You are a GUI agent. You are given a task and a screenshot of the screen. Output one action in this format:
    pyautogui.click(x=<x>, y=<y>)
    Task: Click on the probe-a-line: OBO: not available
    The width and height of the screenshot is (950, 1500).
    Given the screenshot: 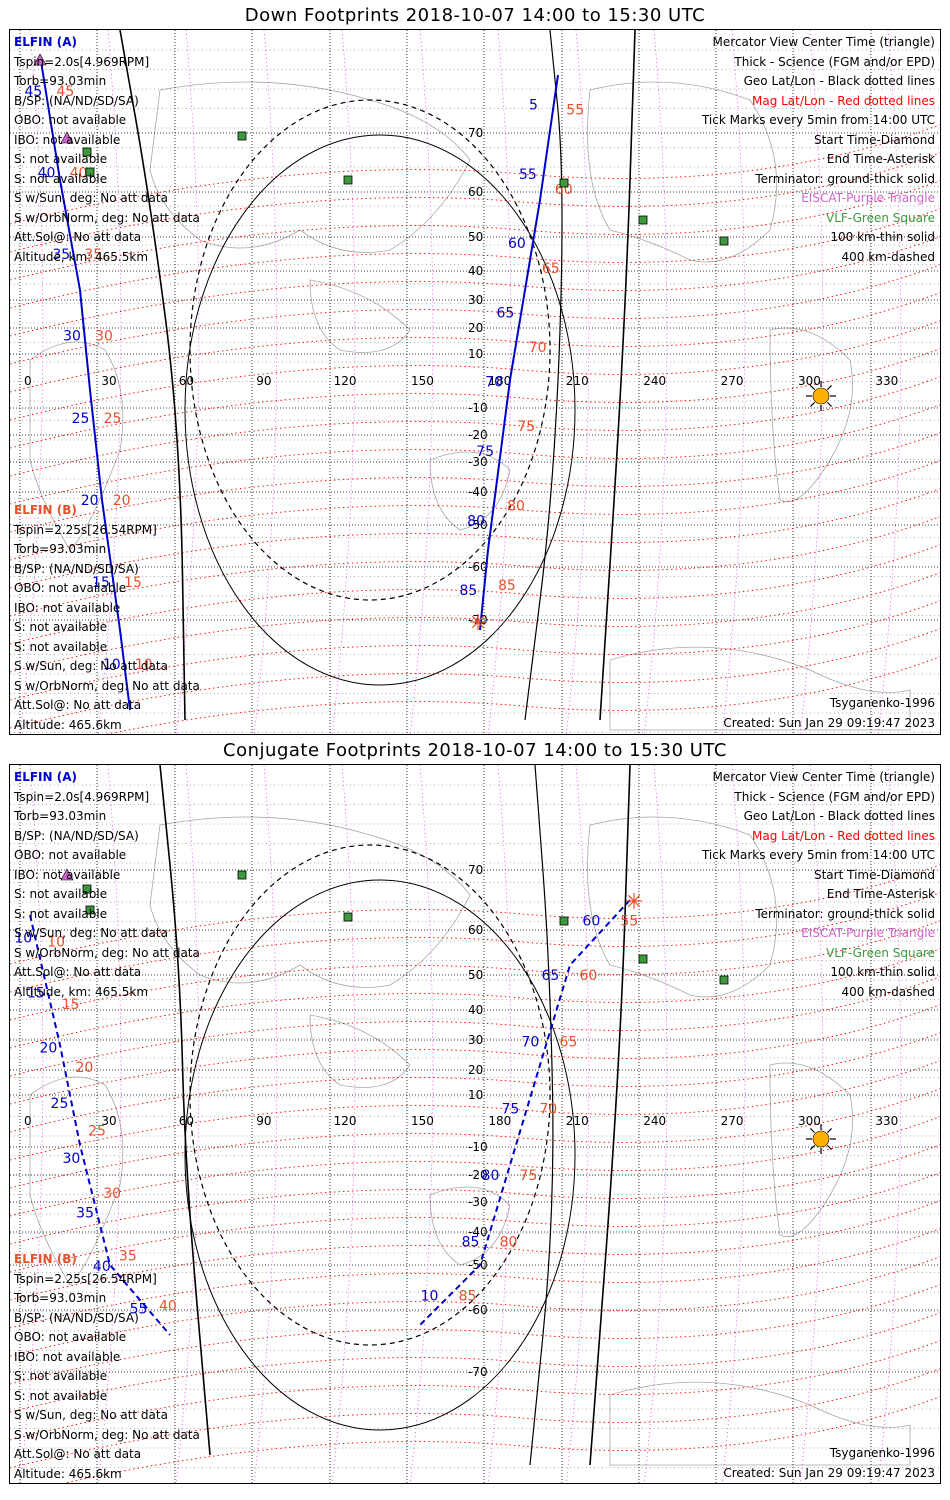 What is the action you would take?
    pyautogui.click(x=70, y=120)
    